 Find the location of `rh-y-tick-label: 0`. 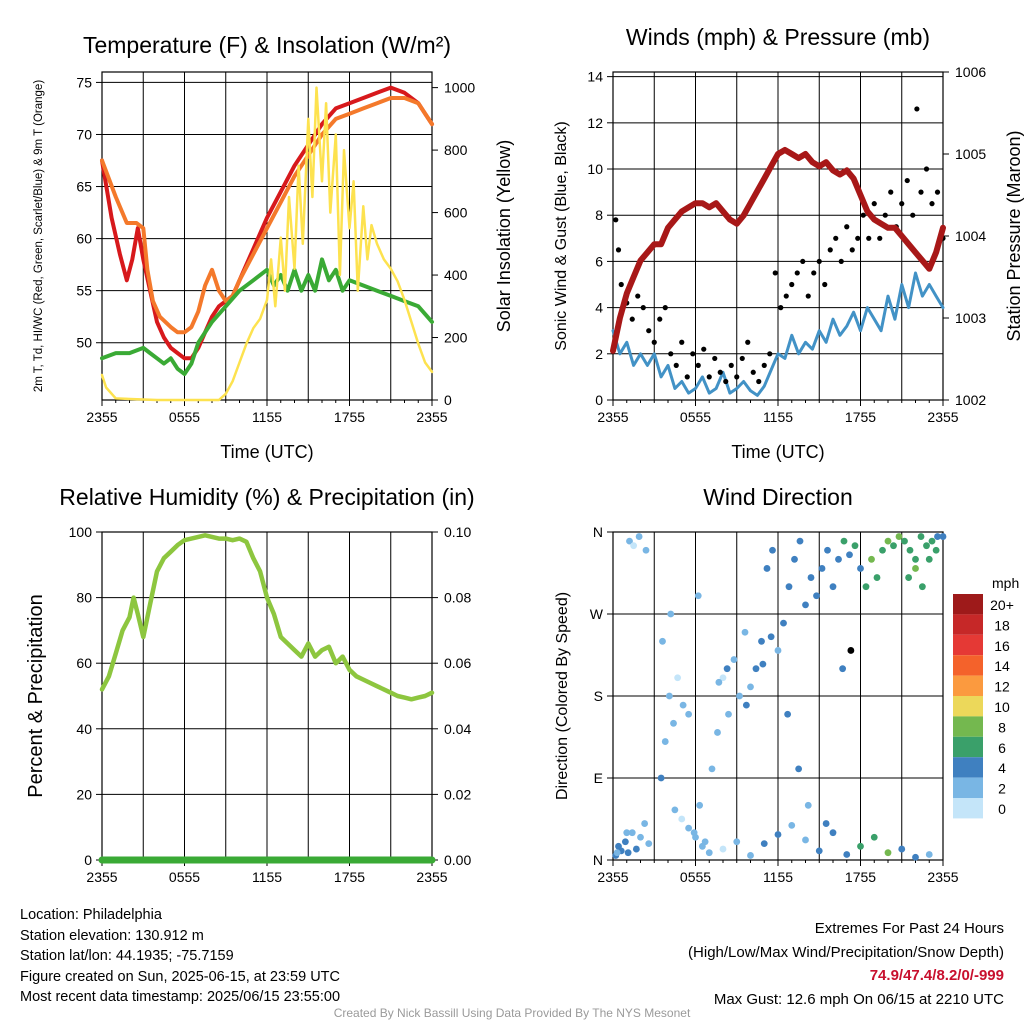

rh-y-tick-label: 0 is located at coordinates (88, 860).